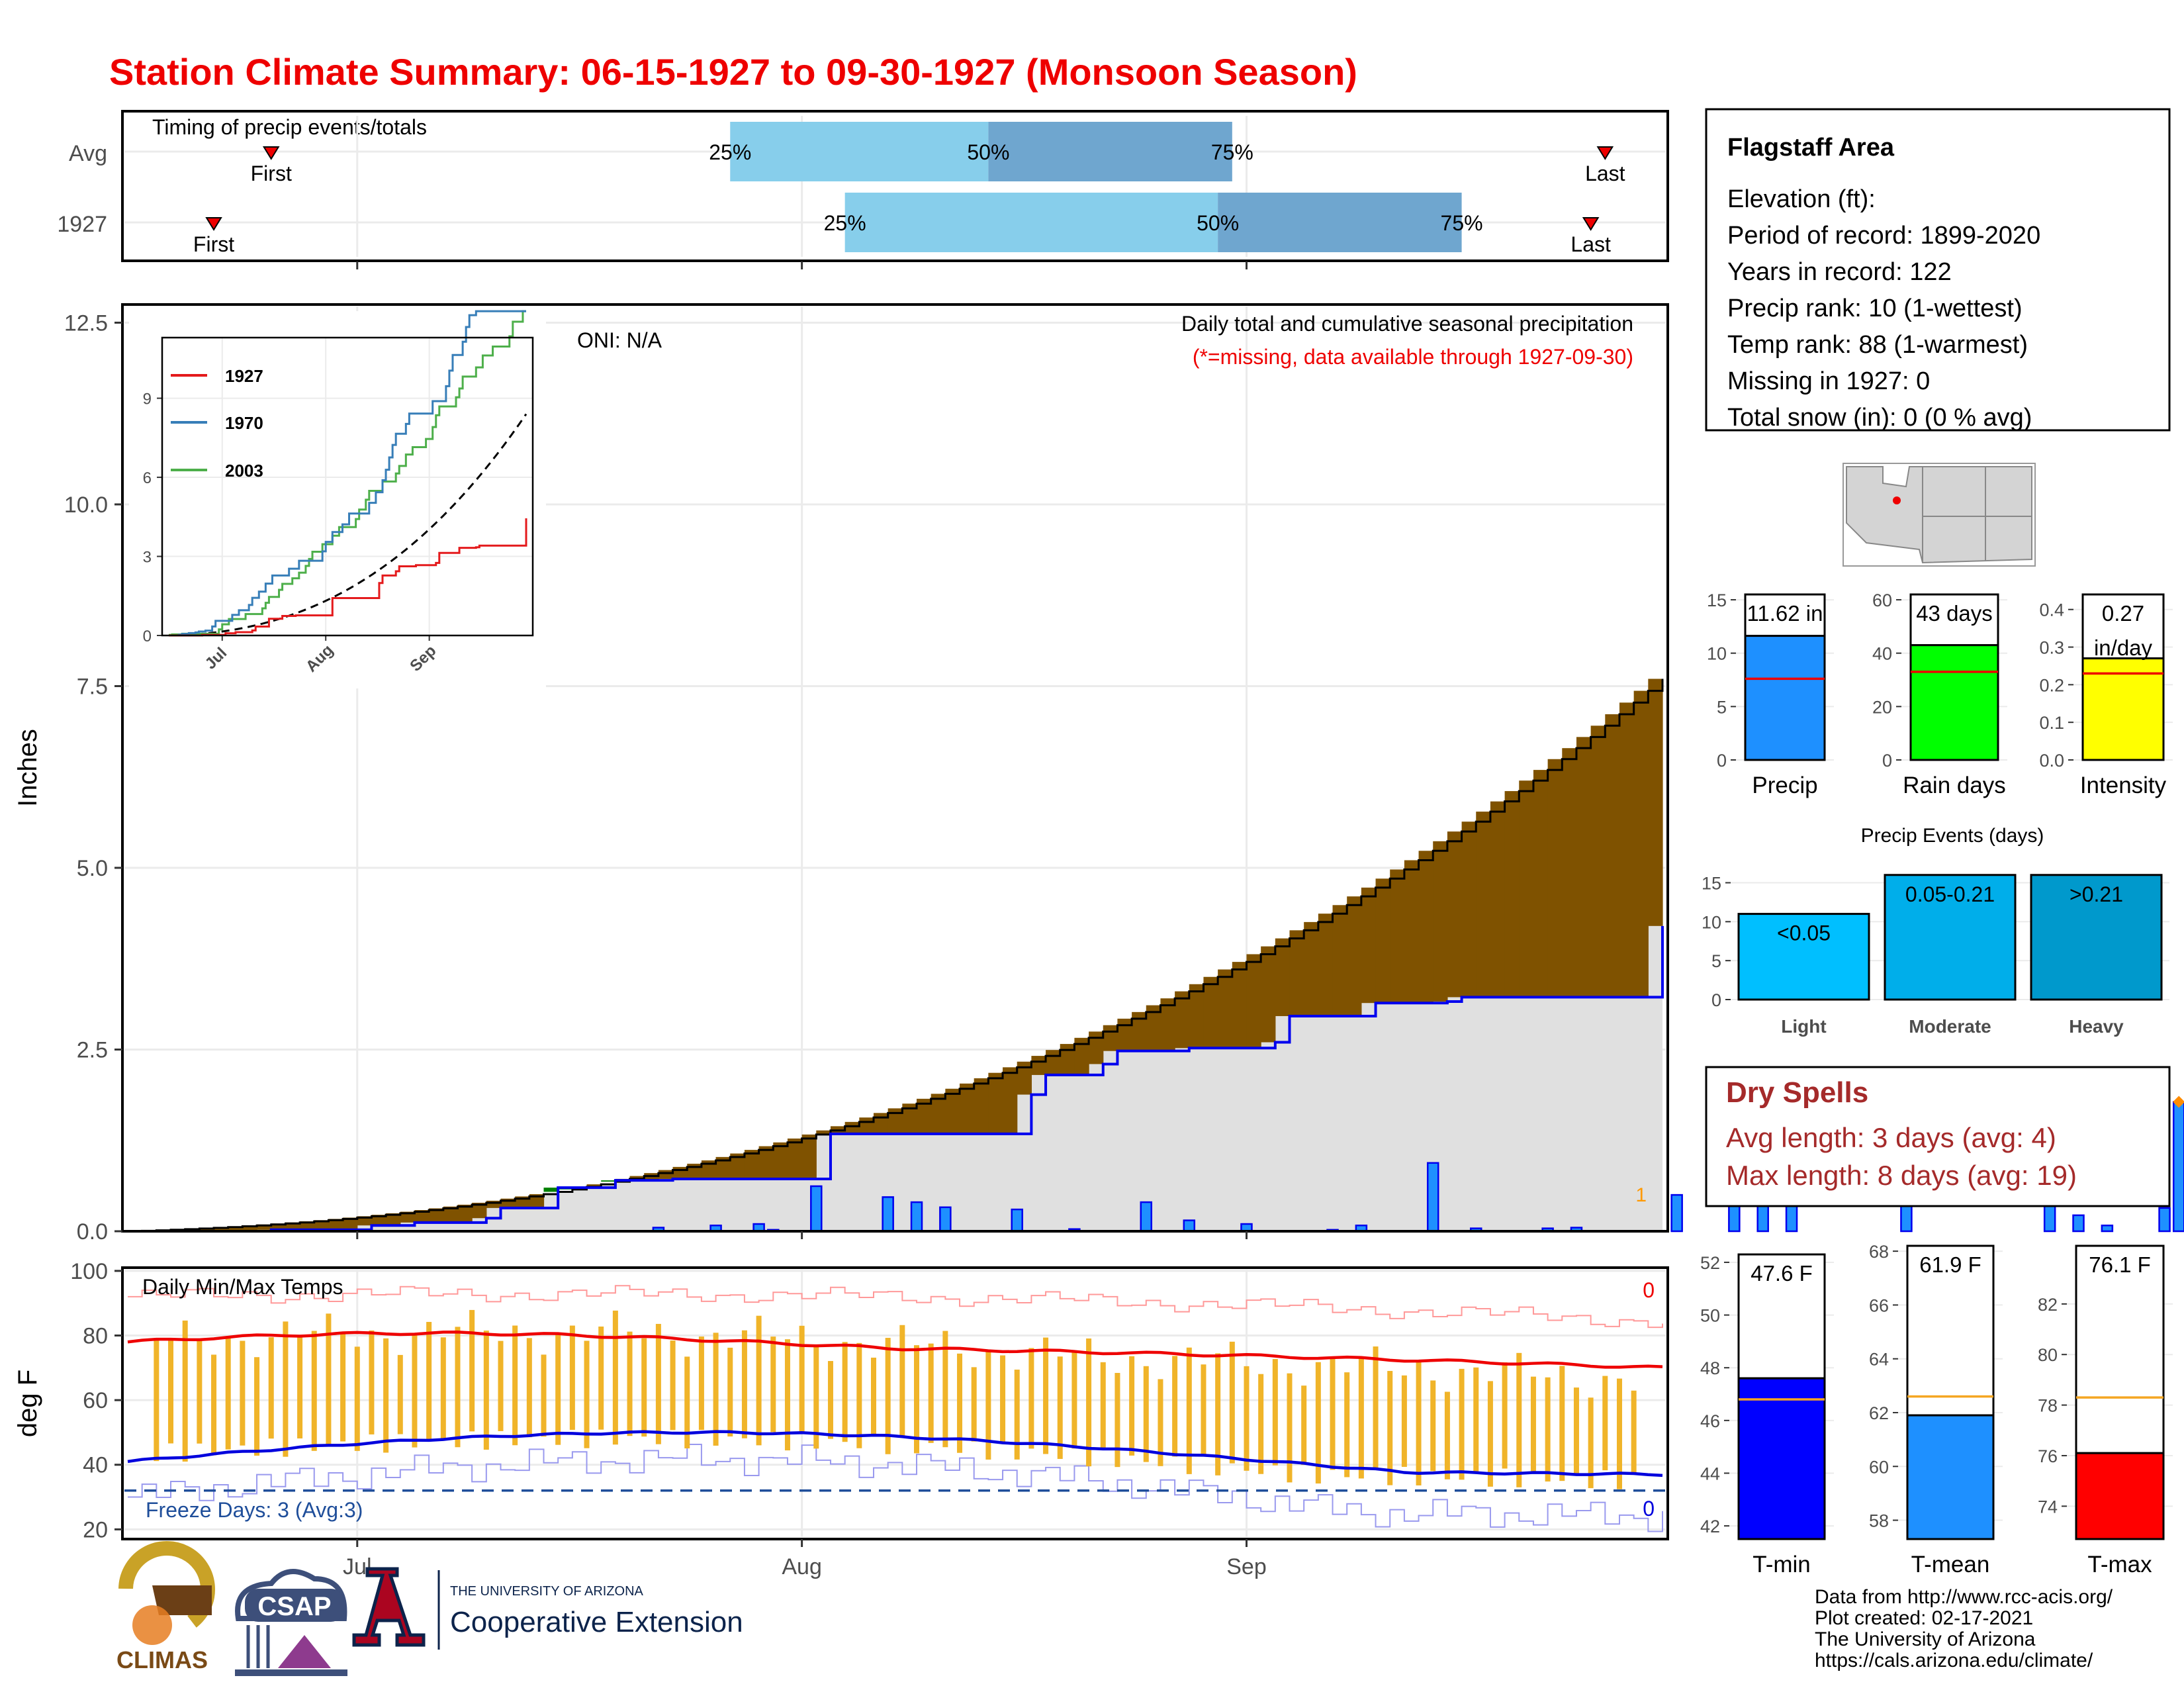 The width and height of the screenshot is (2184, 1688). Describe the element at coordinates (1940, 515) in the screenshot. I see `location-map` at that location.